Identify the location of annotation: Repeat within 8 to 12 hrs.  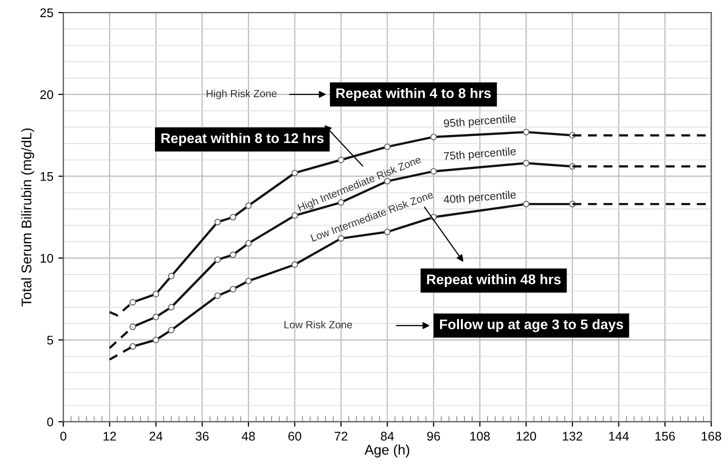
(242, 139).